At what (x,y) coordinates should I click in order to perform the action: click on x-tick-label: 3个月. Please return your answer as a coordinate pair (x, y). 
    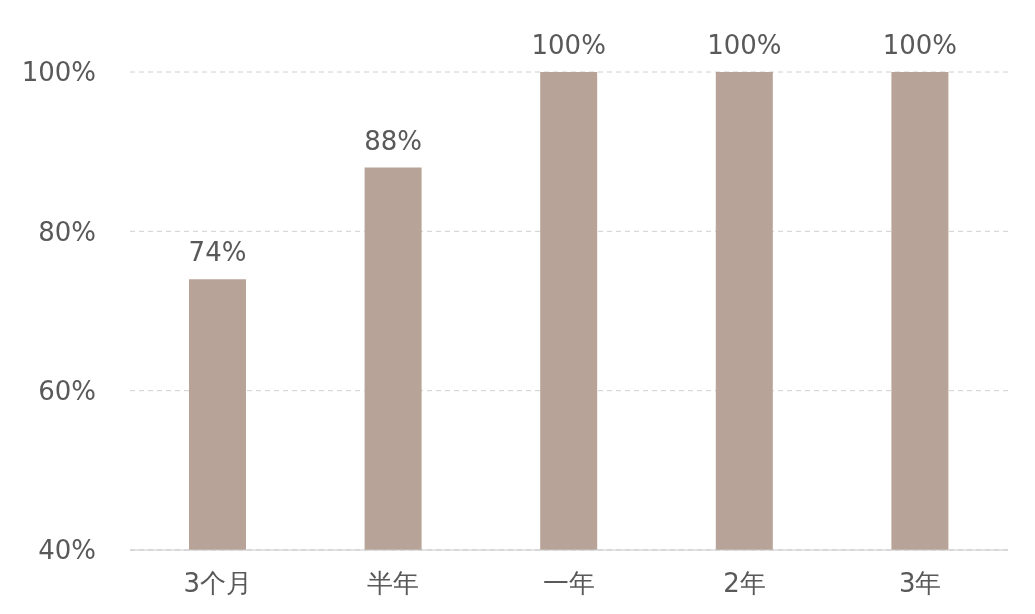
    Looking at the image, I should click on (218, 583).